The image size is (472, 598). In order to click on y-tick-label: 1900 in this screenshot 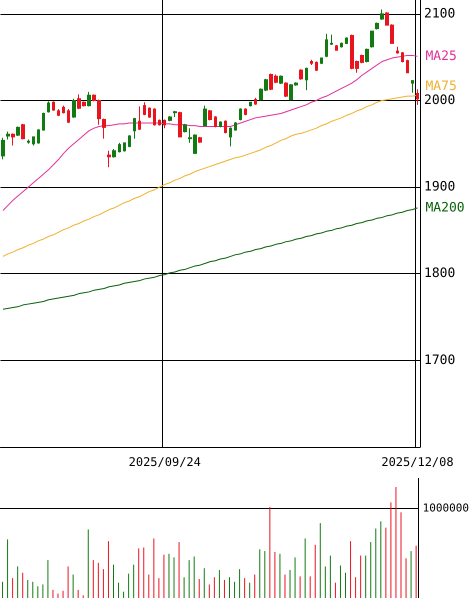, I will do `click(440, 187)`.